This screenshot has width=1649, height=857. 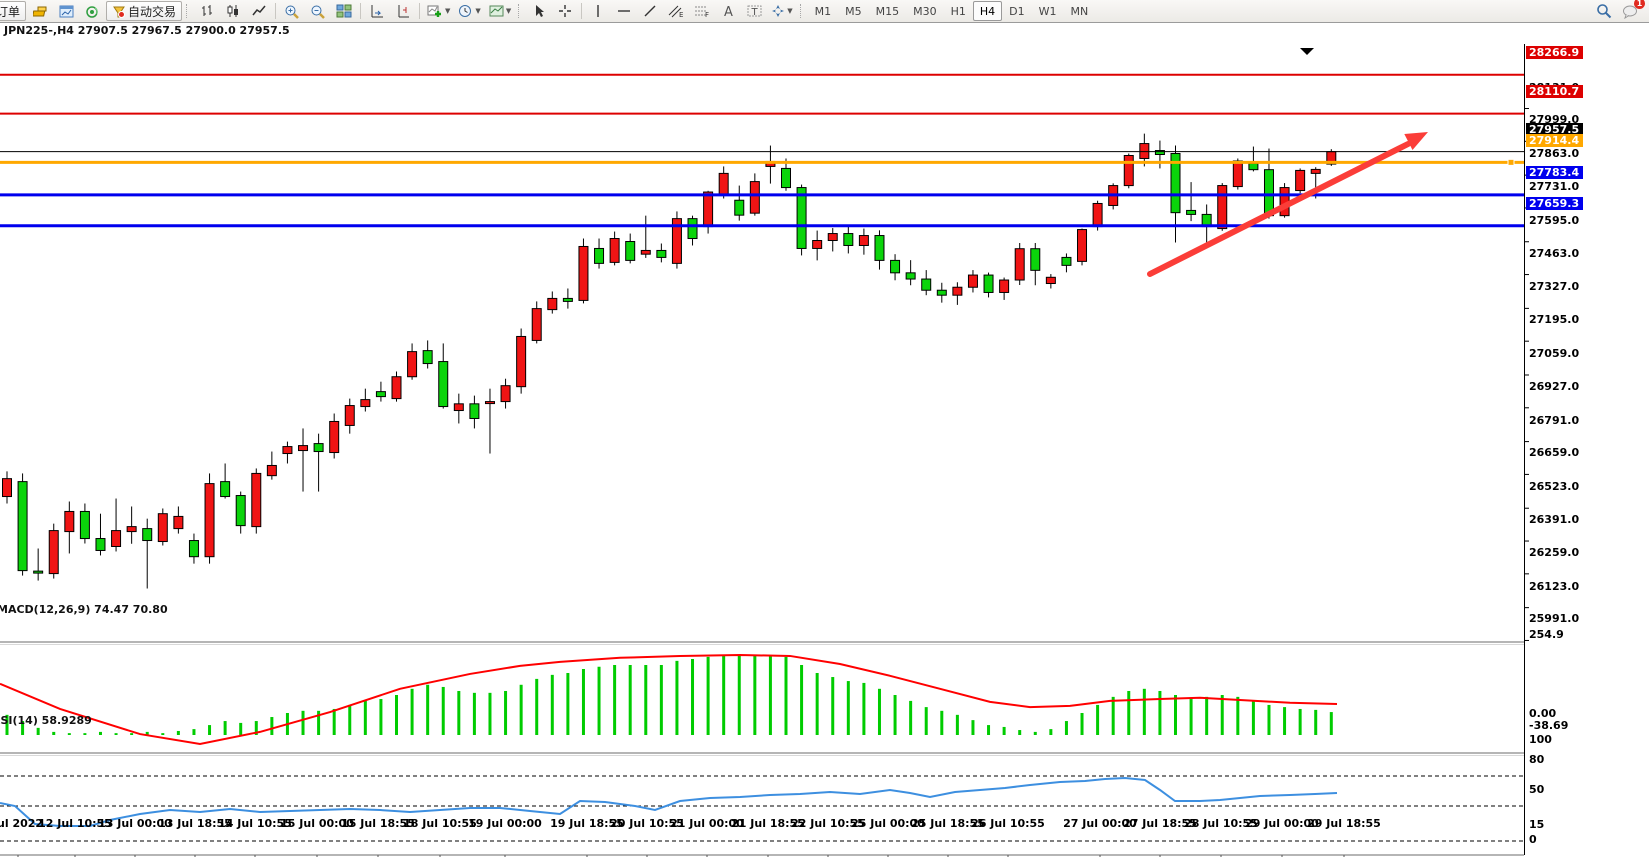 I want to click on templates-dropdown-arrow: ▼, so click(x=508, y=11).